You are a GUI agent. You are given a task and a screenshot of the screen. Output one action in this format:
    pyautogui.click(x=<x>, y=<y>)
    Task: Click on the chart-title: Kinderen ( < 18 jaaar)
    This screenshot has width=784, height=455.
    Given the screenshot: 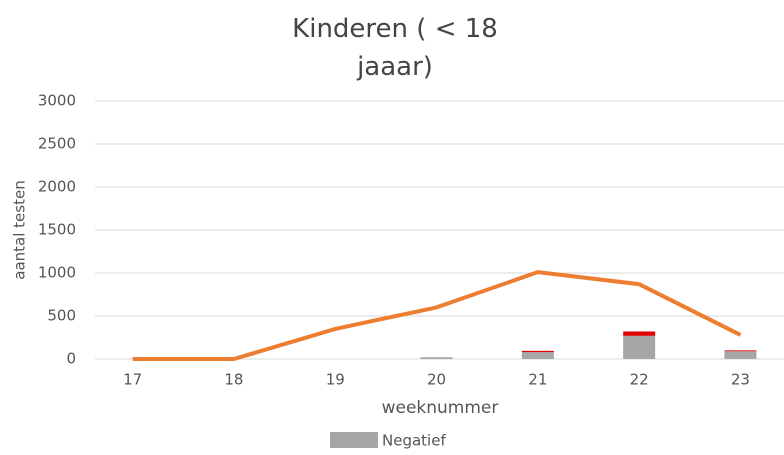 What is the action you would take?
    pyautogui.click(x=395, y=48)
    